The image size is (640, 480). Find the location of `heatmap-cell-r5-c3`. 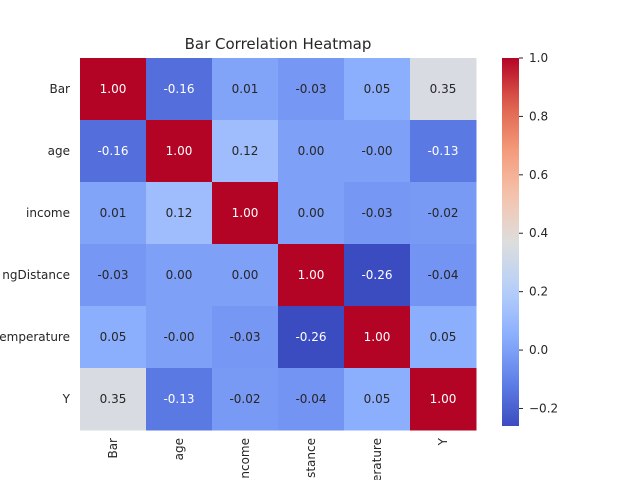

heatmap-cell-r5-c3 is located at coordinates (311, 399).